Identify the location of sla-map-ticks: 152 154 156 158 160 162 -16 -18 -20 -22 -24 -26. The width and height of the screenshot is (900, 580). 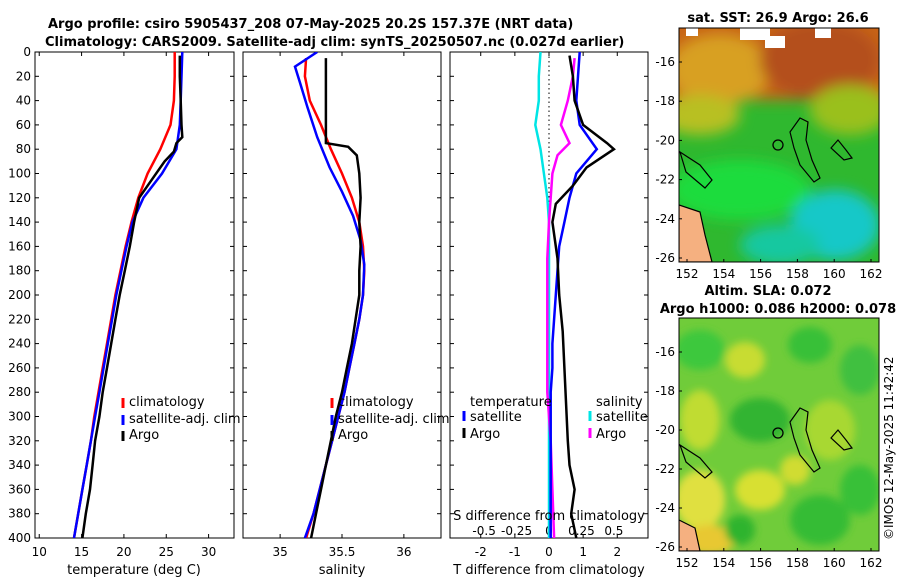
(768, 457).